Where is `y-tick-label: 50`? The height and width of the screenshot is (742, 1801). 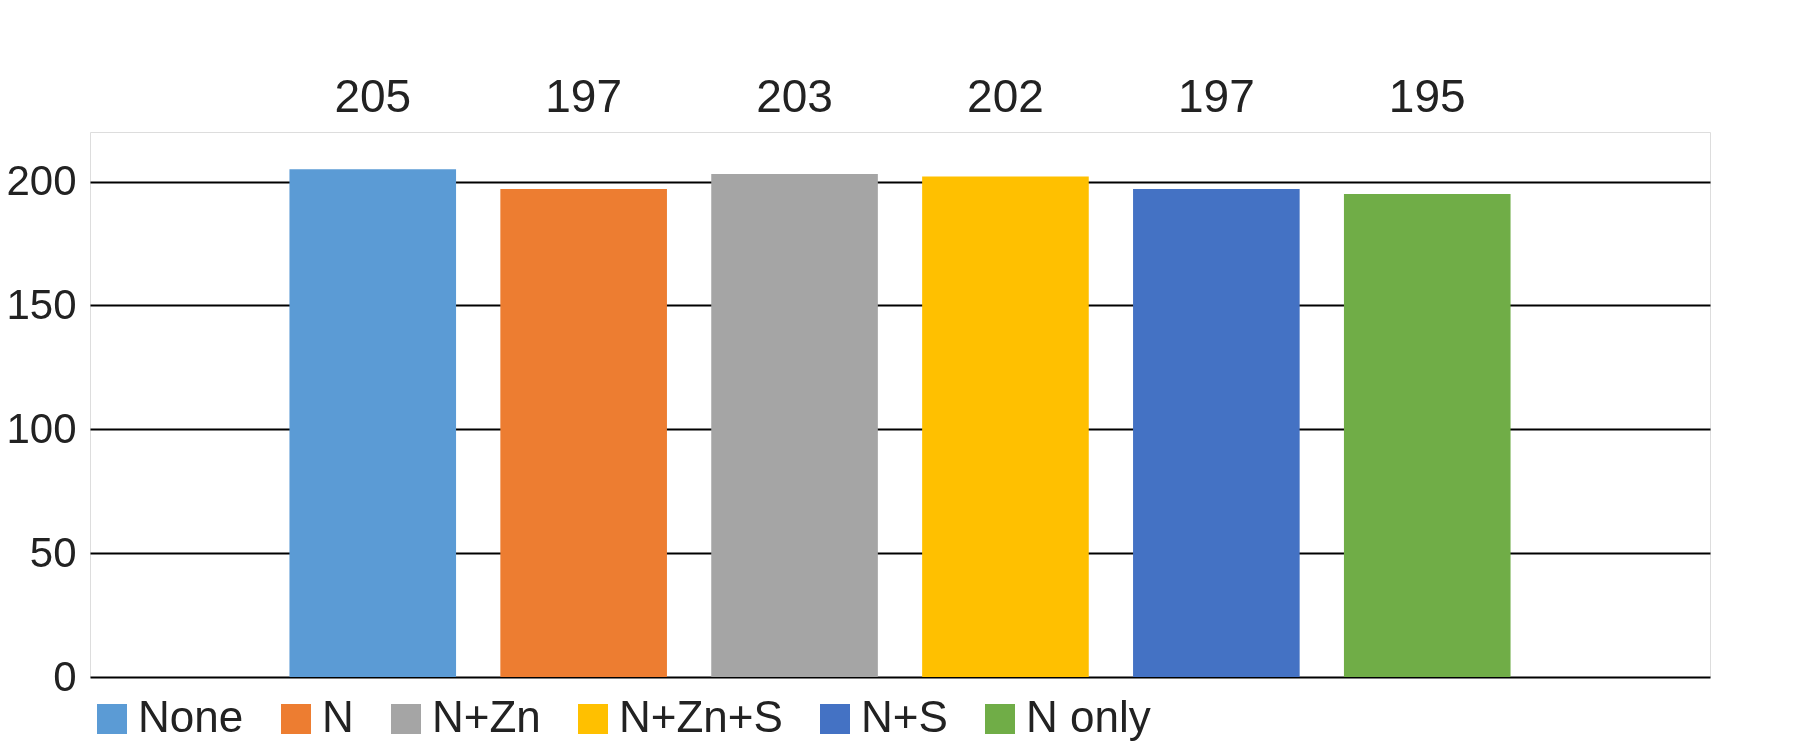
y-tick-label: 50 is located at coordinates (53, 552).